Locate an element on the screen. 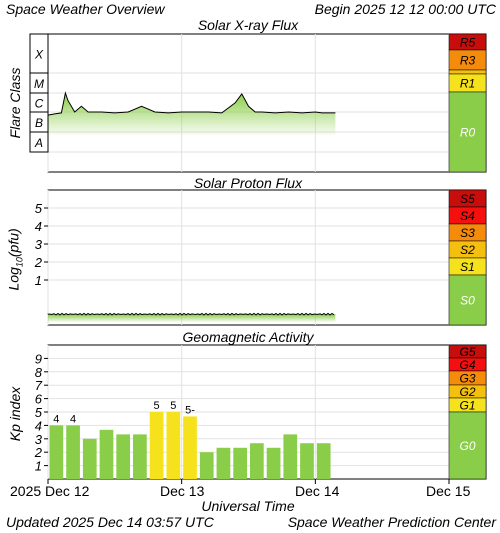 This screenshot has height=533, width=500. proton-title: Solar Proton Flux is located at coordinates (248, 183).